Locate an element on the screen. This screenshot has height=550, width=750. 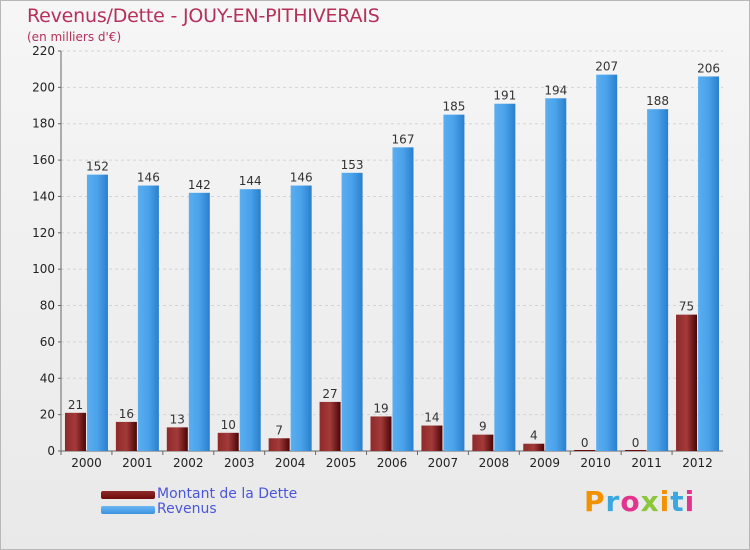
x-tick-label: 2010 is located at coordinates (595, 463).